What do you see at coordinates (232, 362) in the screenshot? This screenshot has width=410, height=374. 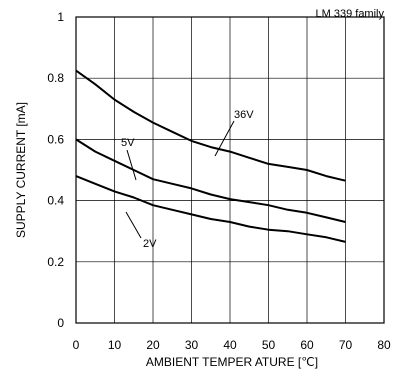 I see `x-axis-label: AMBIENT TEMPER ATURE [℃]` at bounding box center [232, 362].